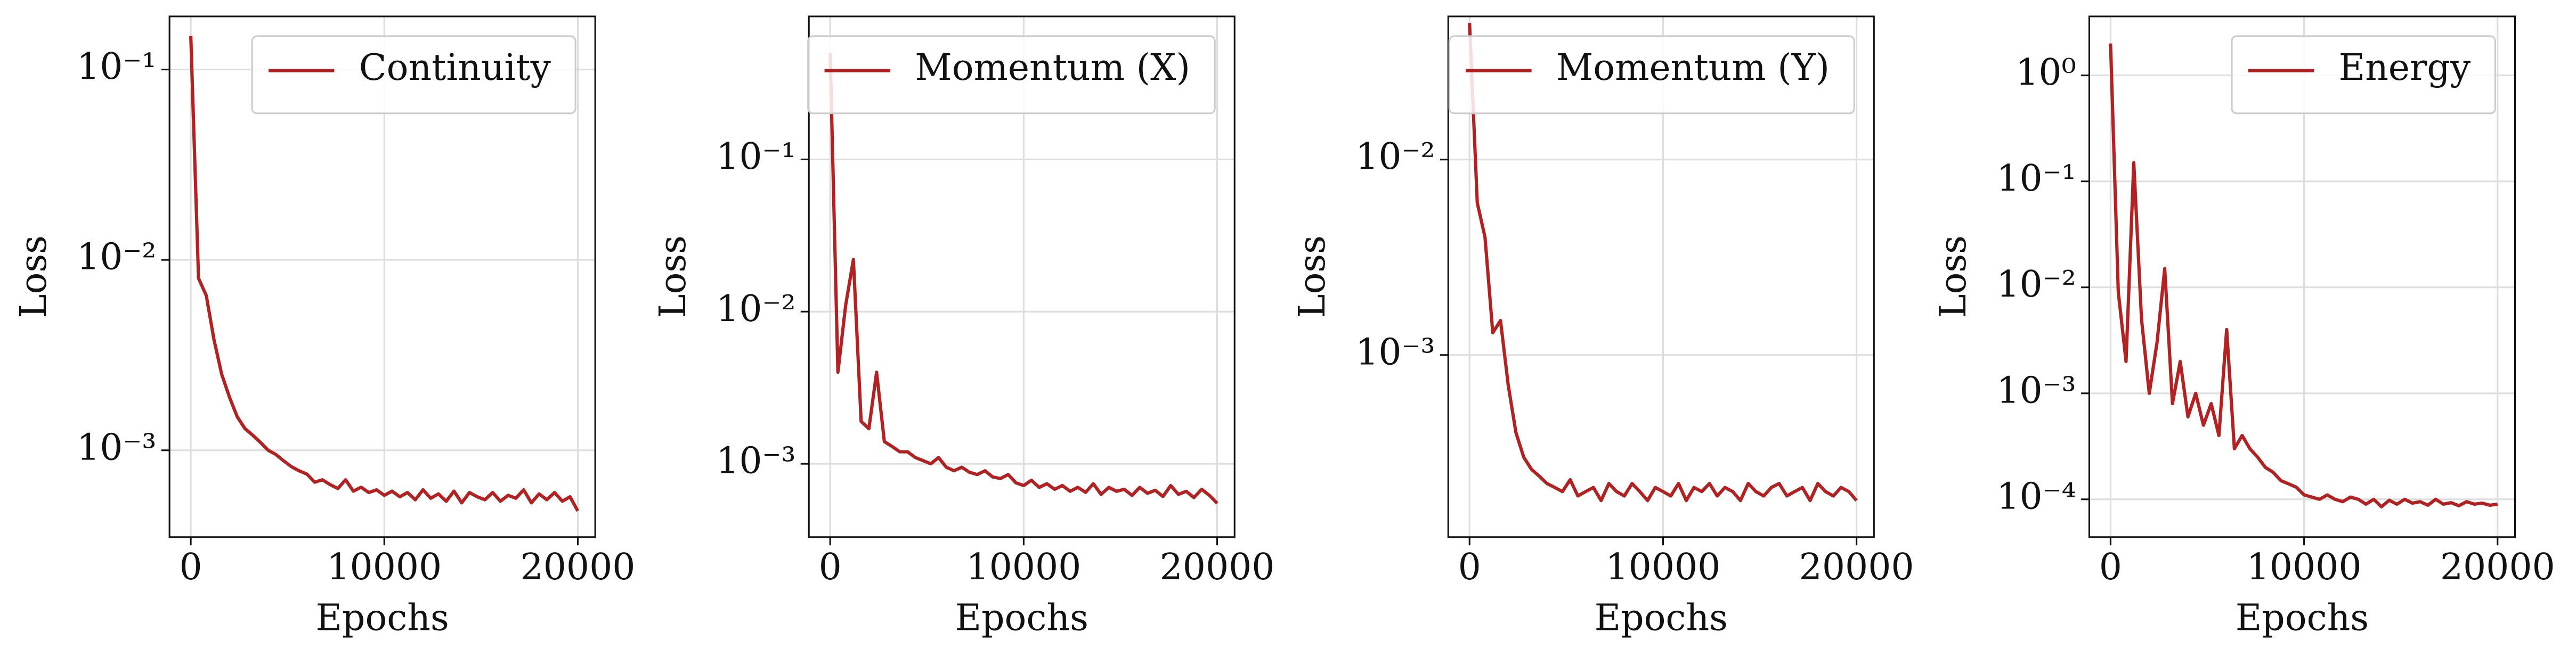 This screenshot has width=2576, height=657. What do you see at coordinates (2036, 497) in the screenshot?
I see `y-tick-label: 10⁻⁴` at bounding box center [2036, 497].